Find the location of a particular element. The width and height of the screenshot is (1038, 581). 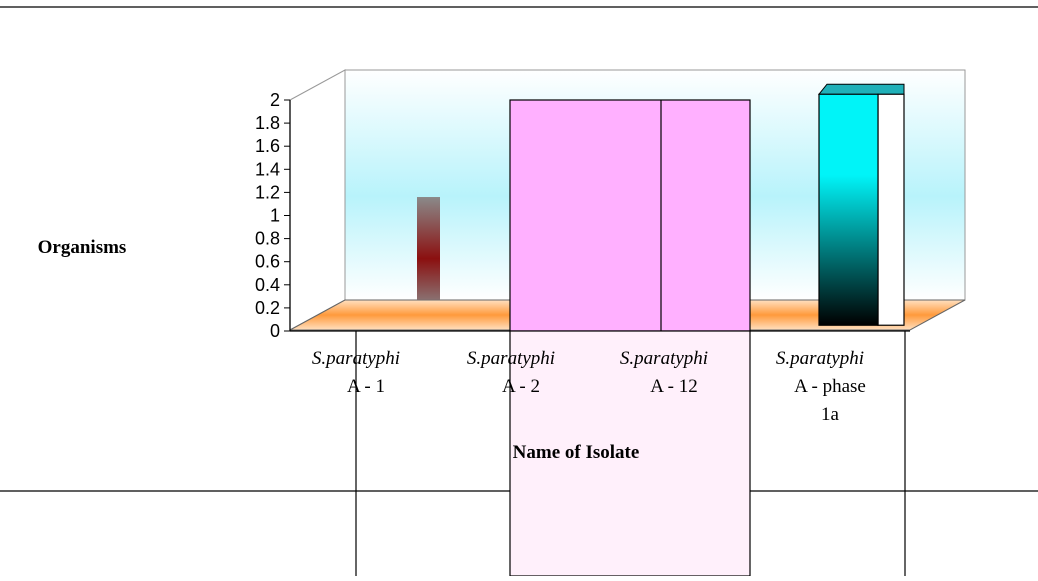

y-tick-label: 1.4 is located at coordinates (267, 169).